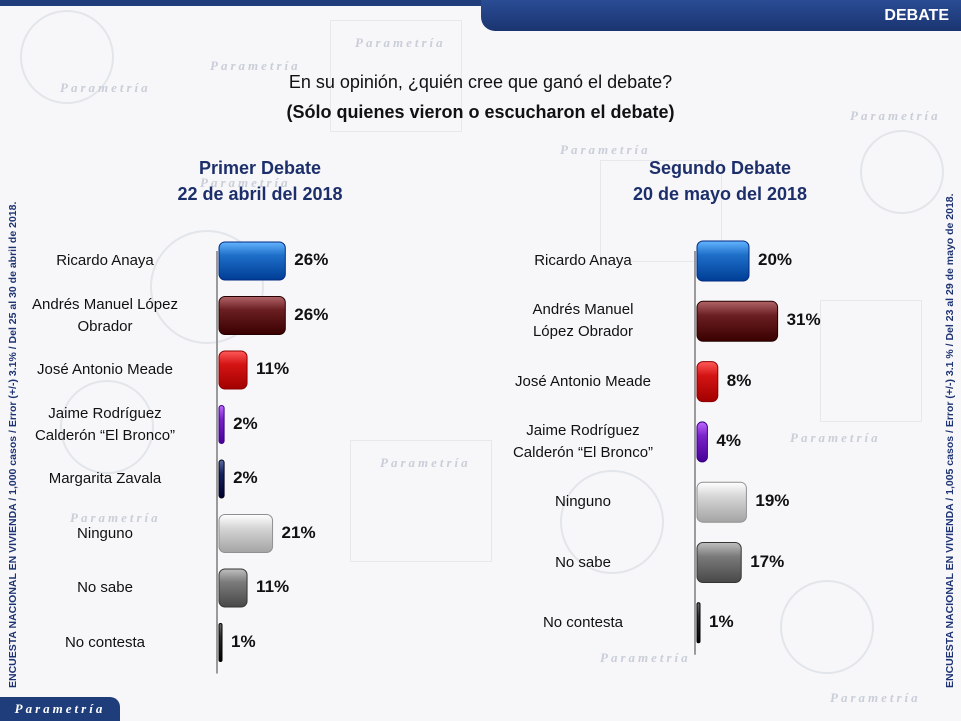  What do you see at coordinates (916, 15) in the screenshot?
I see `section-label: DEBATE` at bounding box center [916, 15].